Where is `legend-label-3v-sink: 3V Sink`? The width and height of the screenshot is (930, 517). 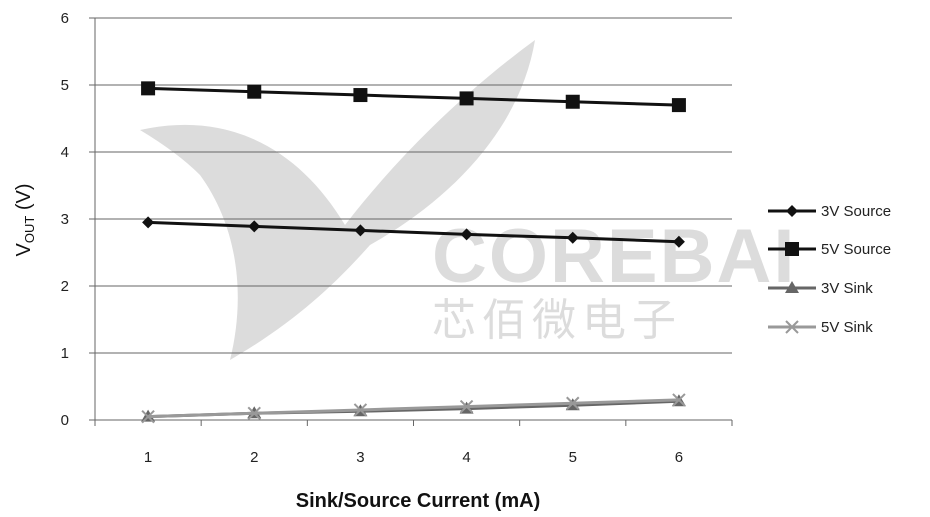 legend-label-3v-sink: 3V Sink is located at coordinates (847, 288).